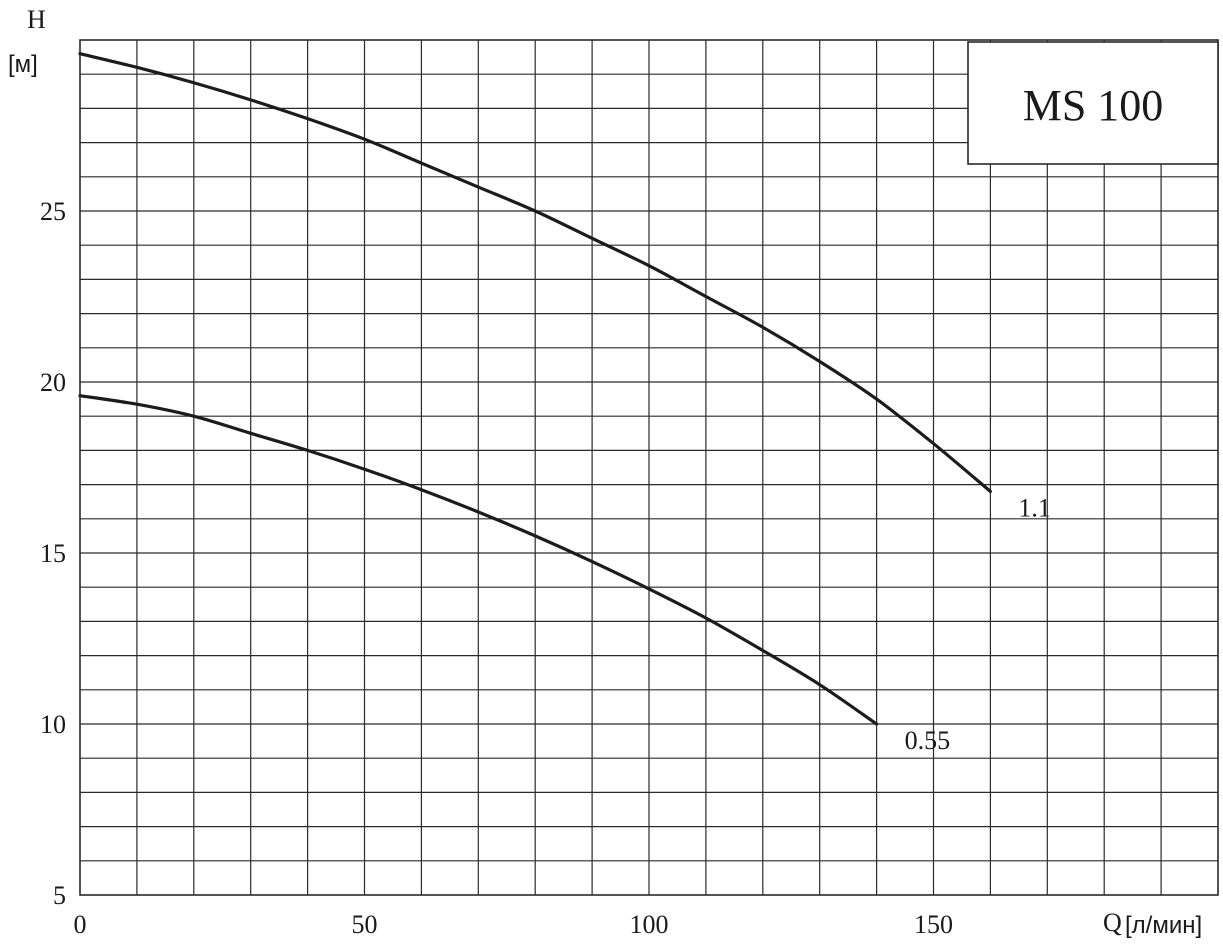  What do you see at coordinates (23, 64) in the screenshot?
I see `y-axis-unit: [м]` at bounding box center [23, 64].